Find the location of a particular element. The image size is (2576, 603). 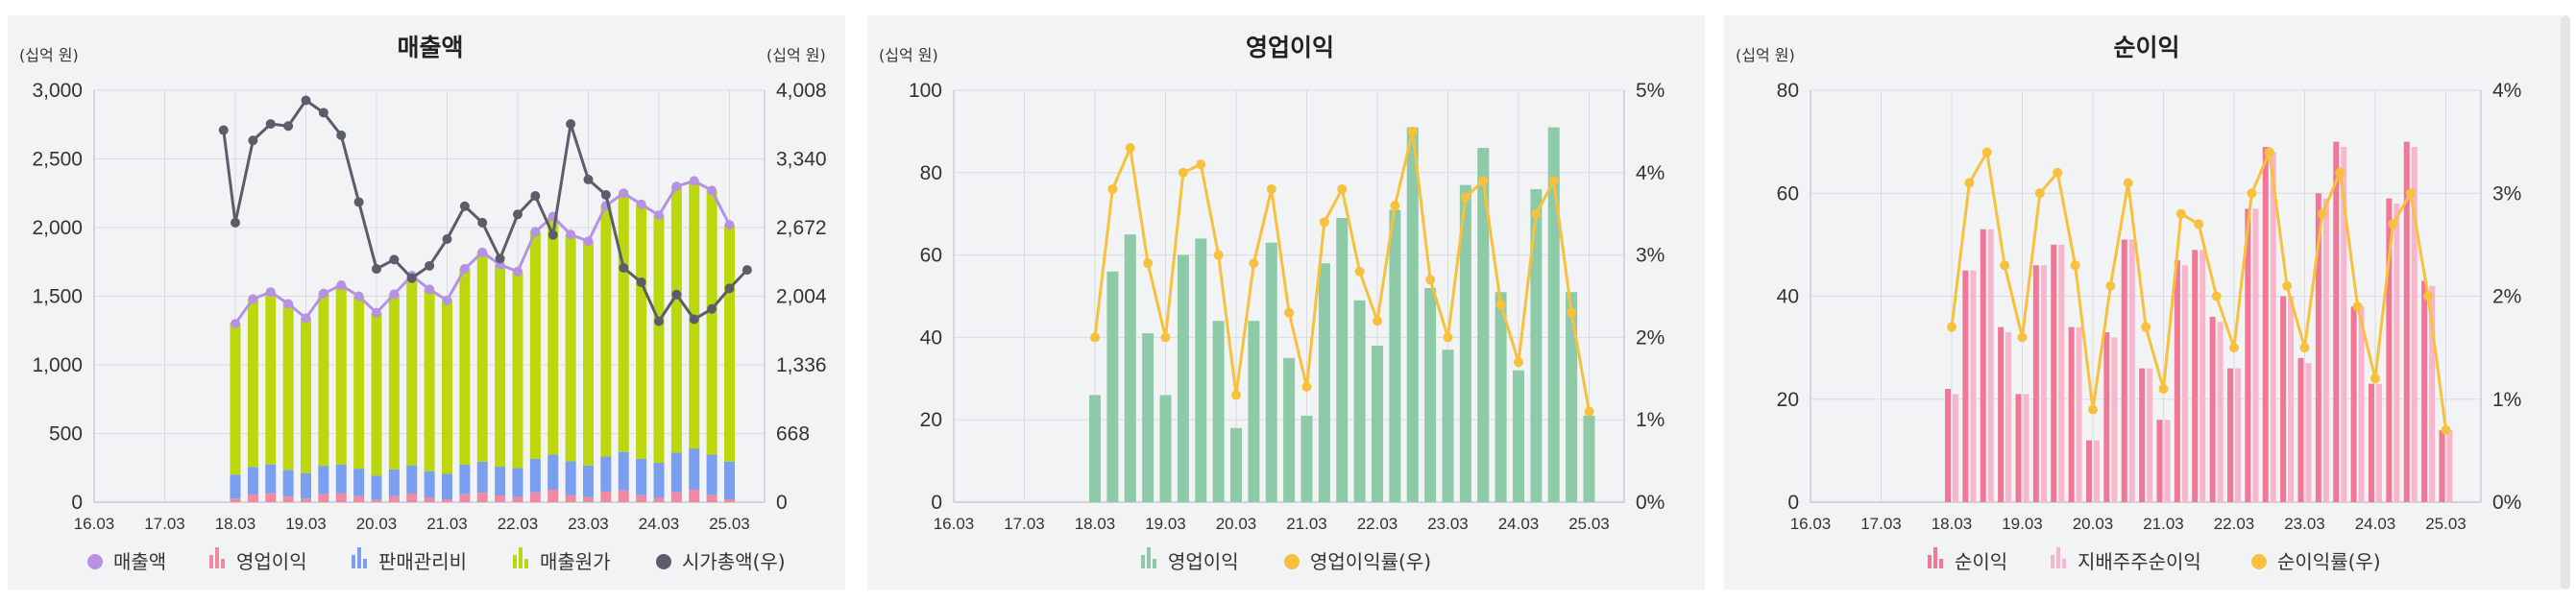

x-tick-label: 20.03 is located at coordinates (1236, 524).